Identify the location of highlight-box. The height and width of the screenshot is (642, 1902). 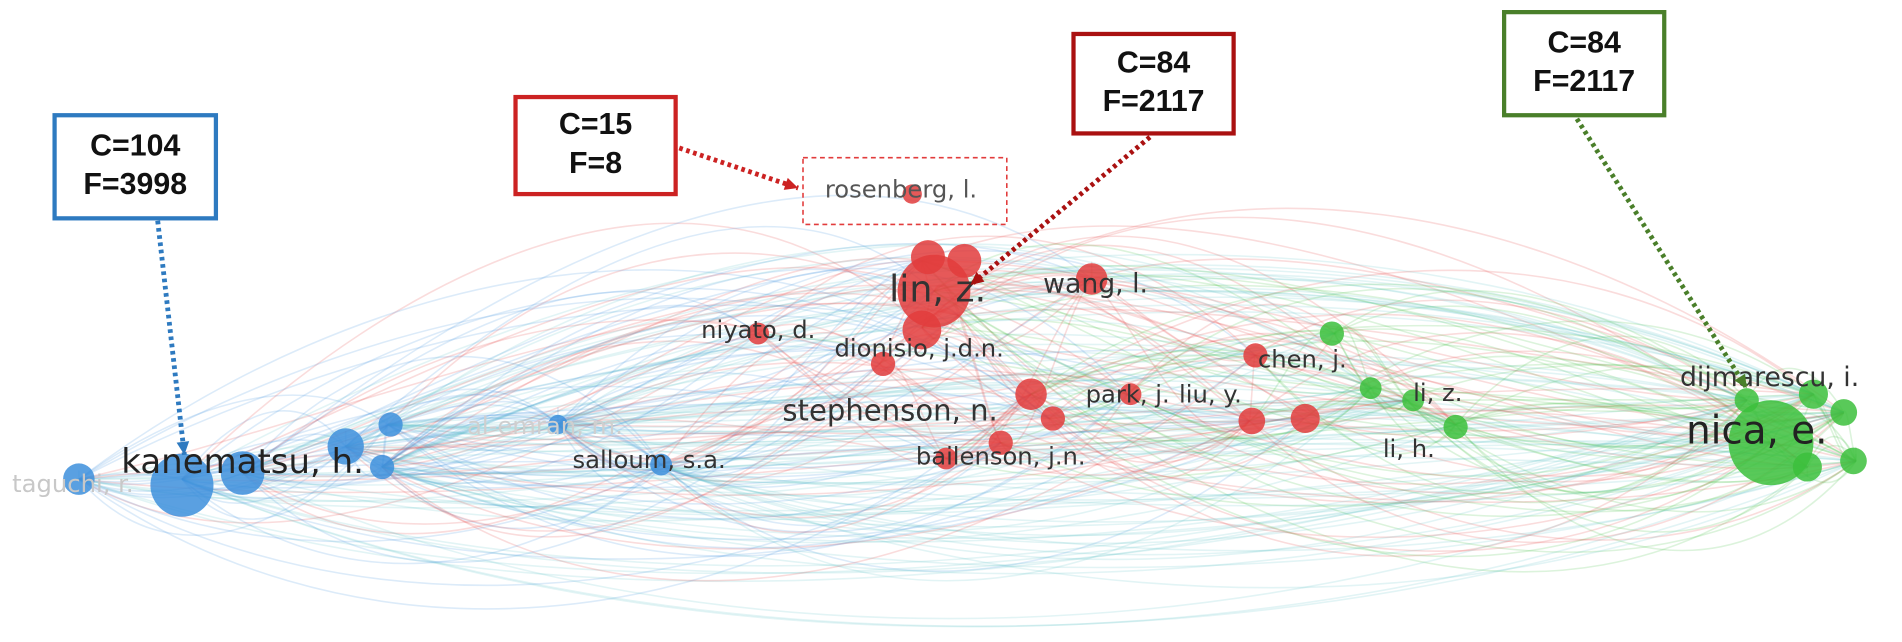
(905, 191).